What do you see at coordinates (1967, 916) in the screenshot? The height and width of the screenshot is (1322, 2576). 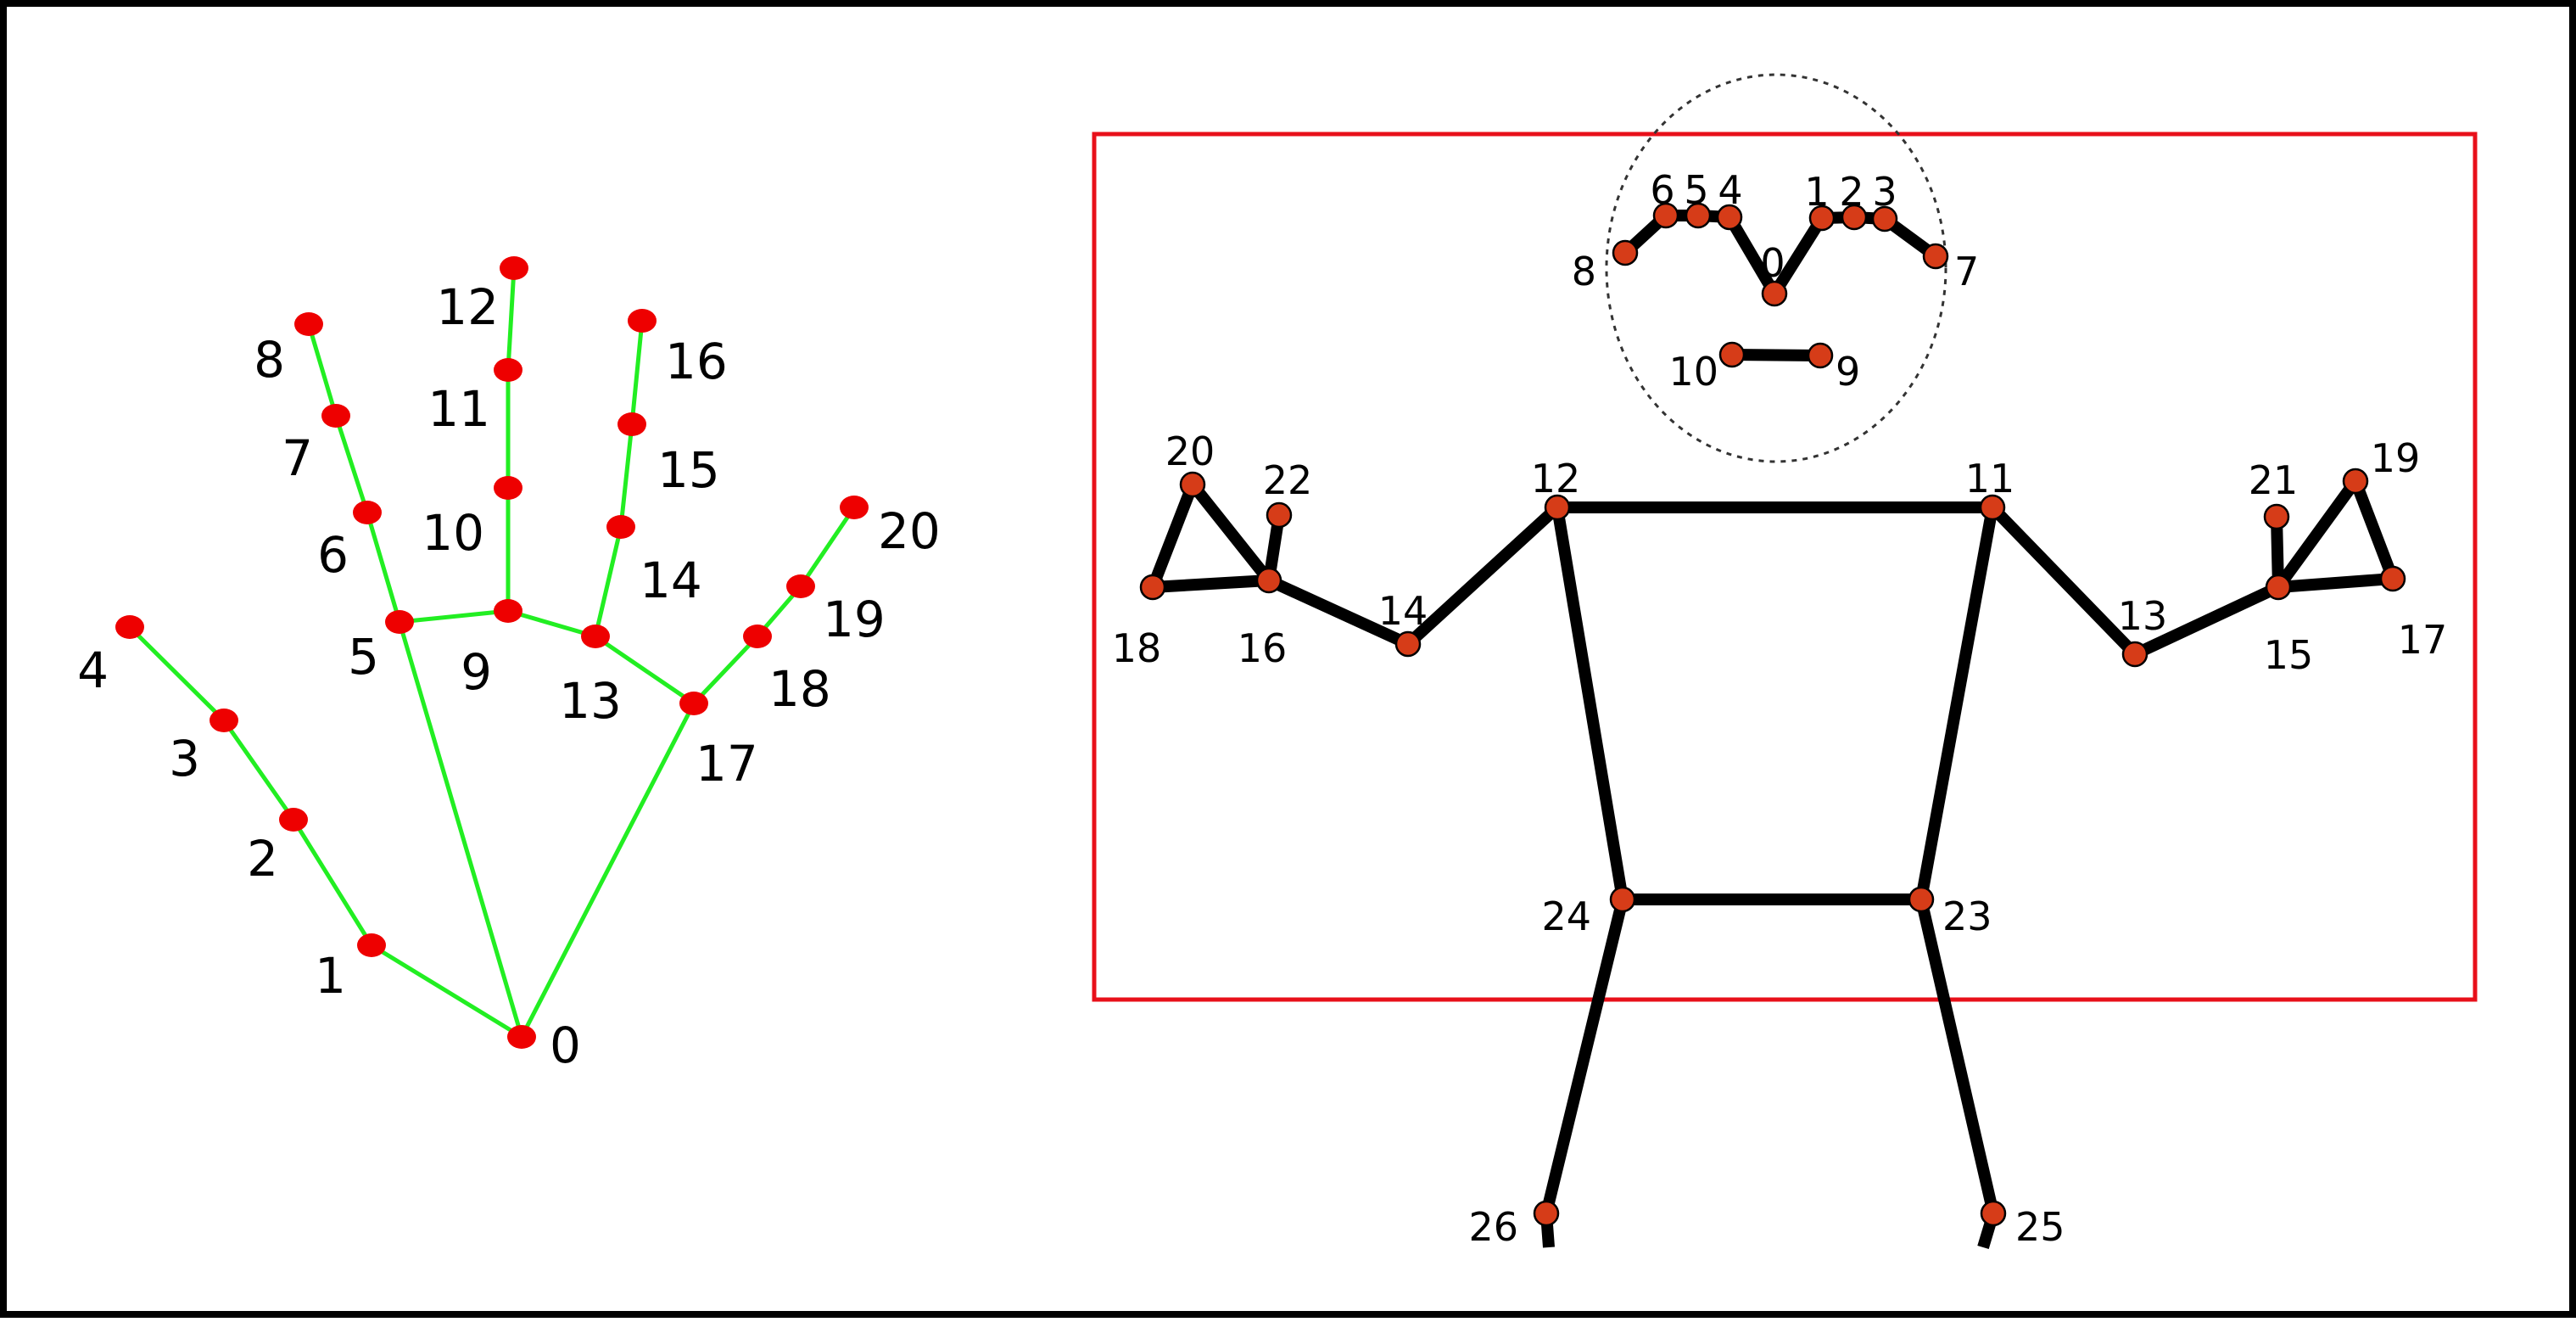 I see `pose-landmark-label-23: 23` at bounding box center [1967, 916].